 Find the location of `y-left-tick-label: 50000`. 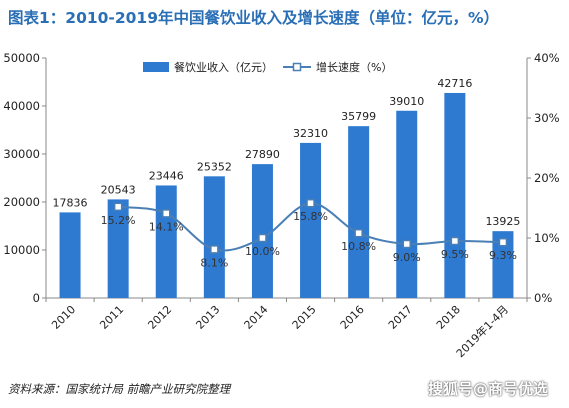

y-left-tick-label: 50000 is located at coordinates (21, 58).